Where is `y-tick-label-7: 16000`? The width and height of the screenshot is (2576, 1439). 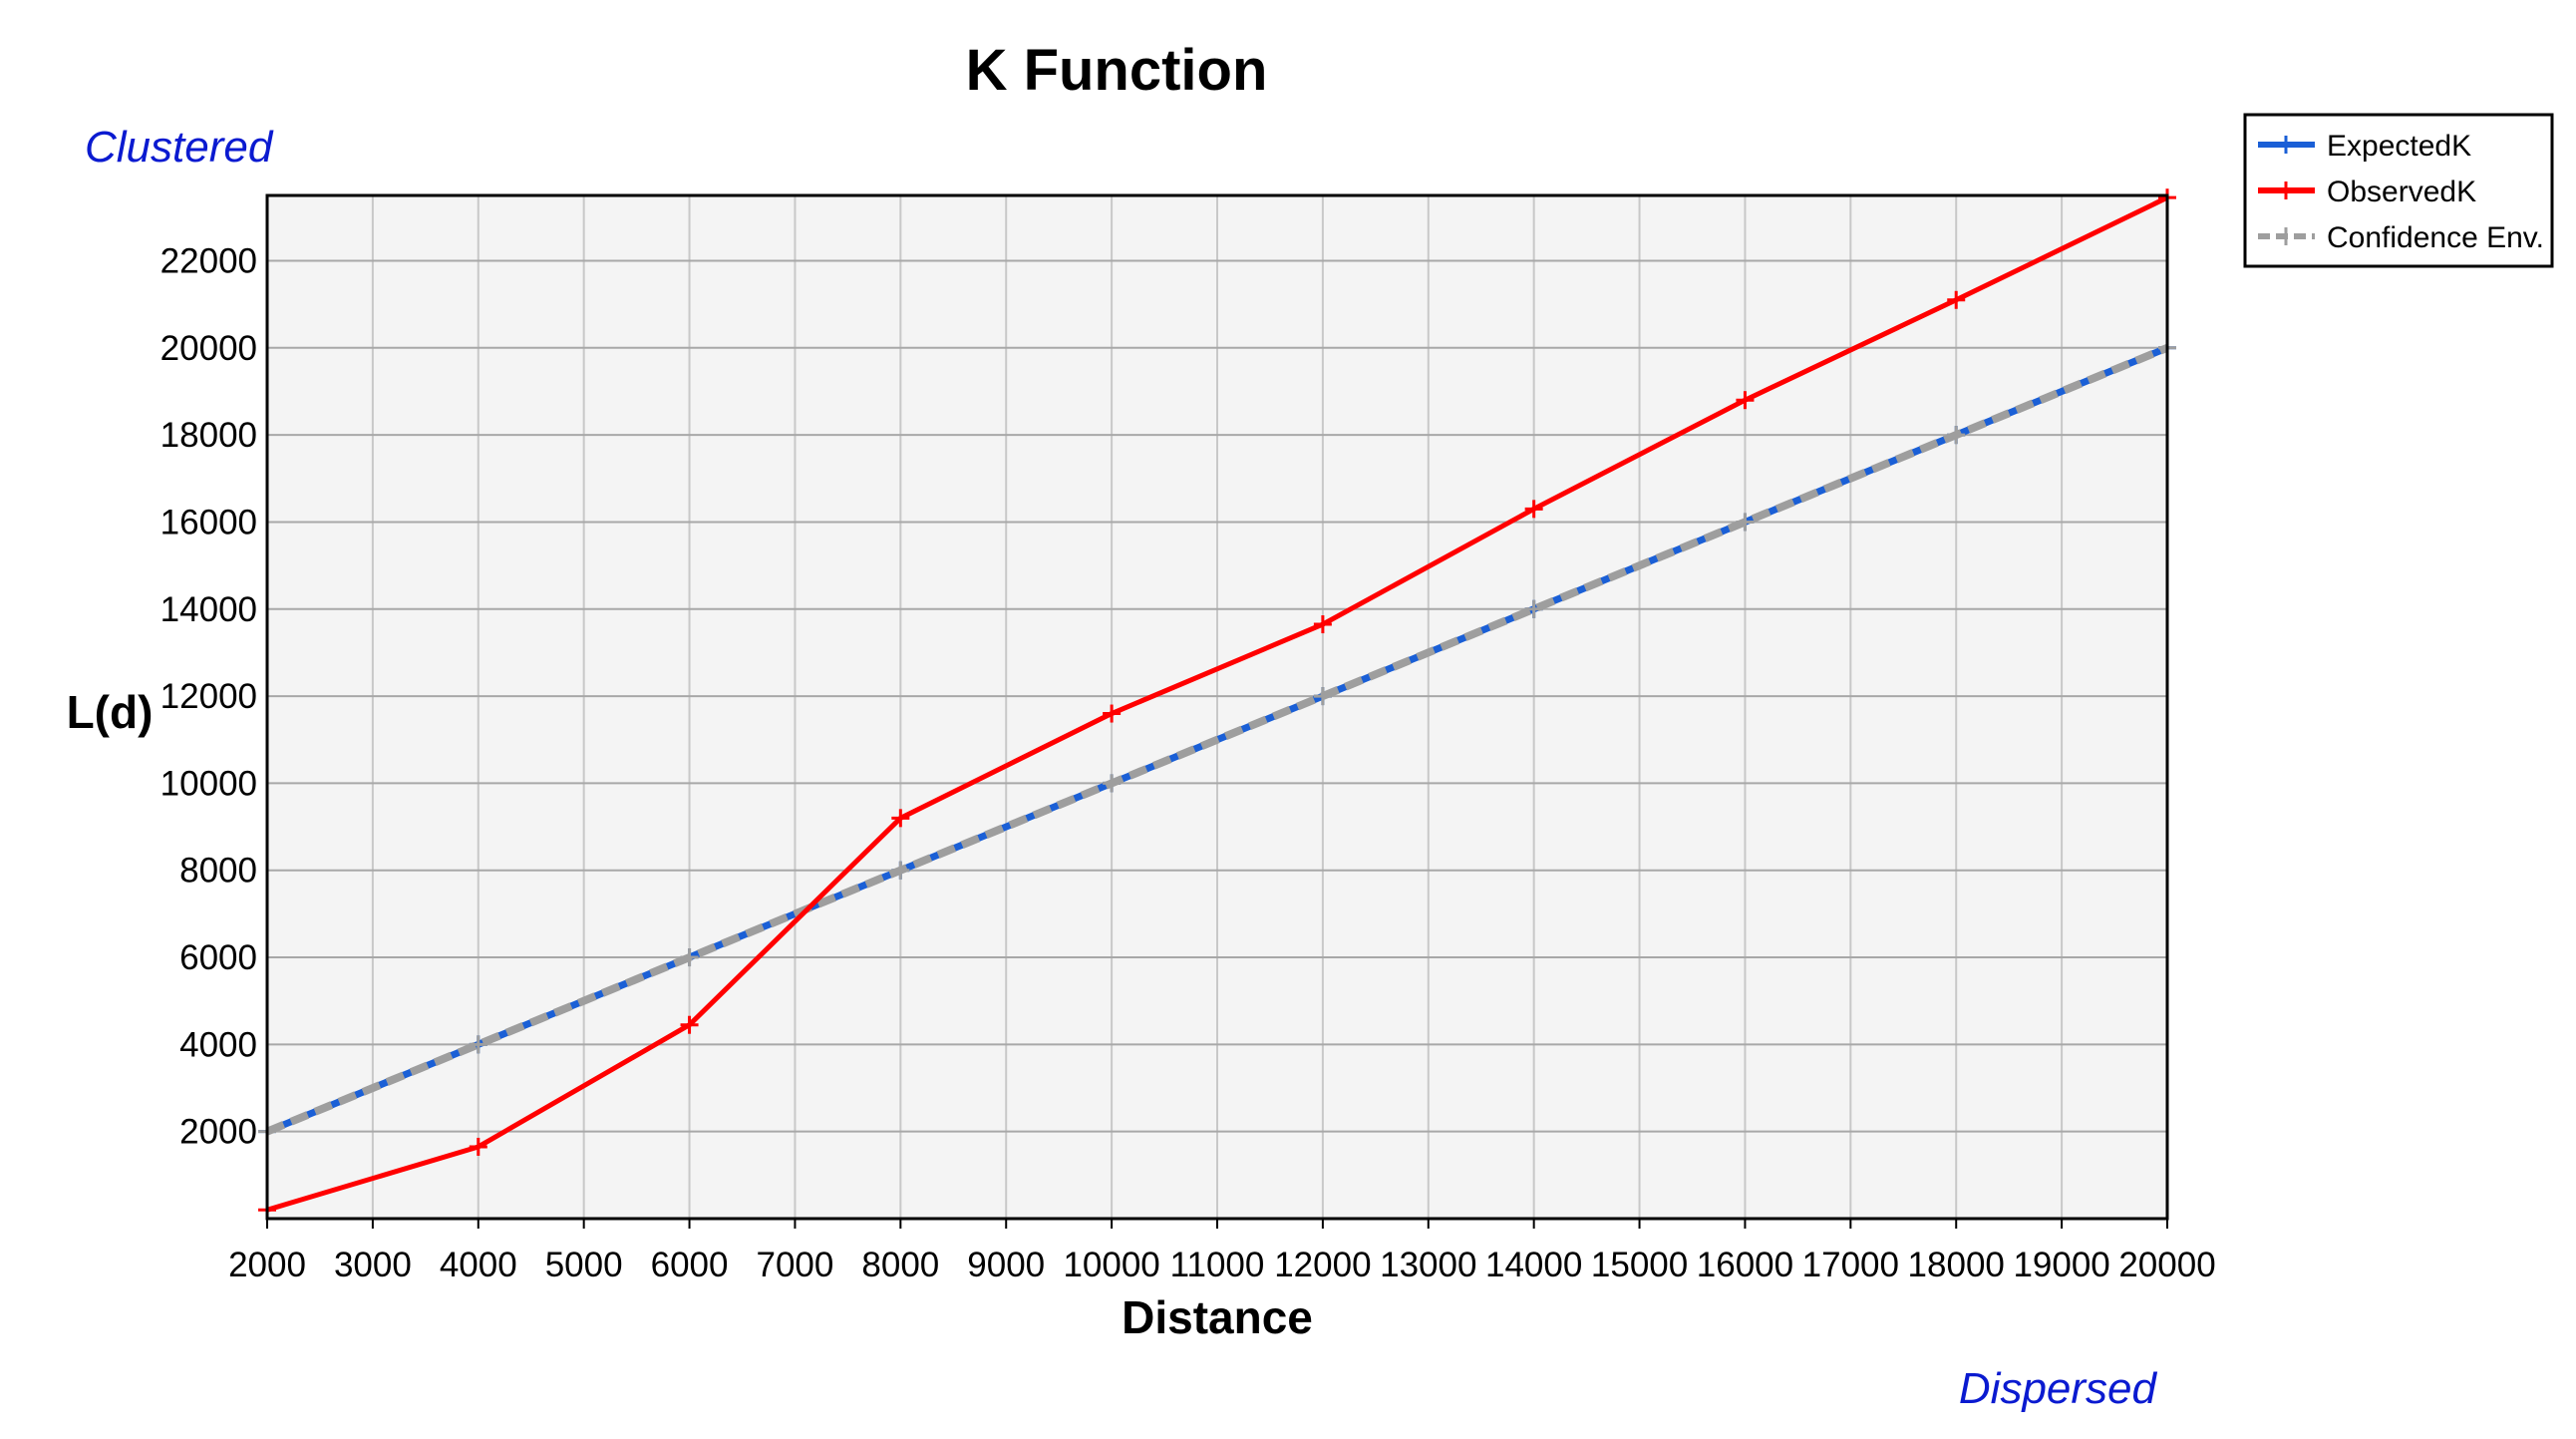
y-tick-label-7: 16000 is located at coordinates (209, 522).